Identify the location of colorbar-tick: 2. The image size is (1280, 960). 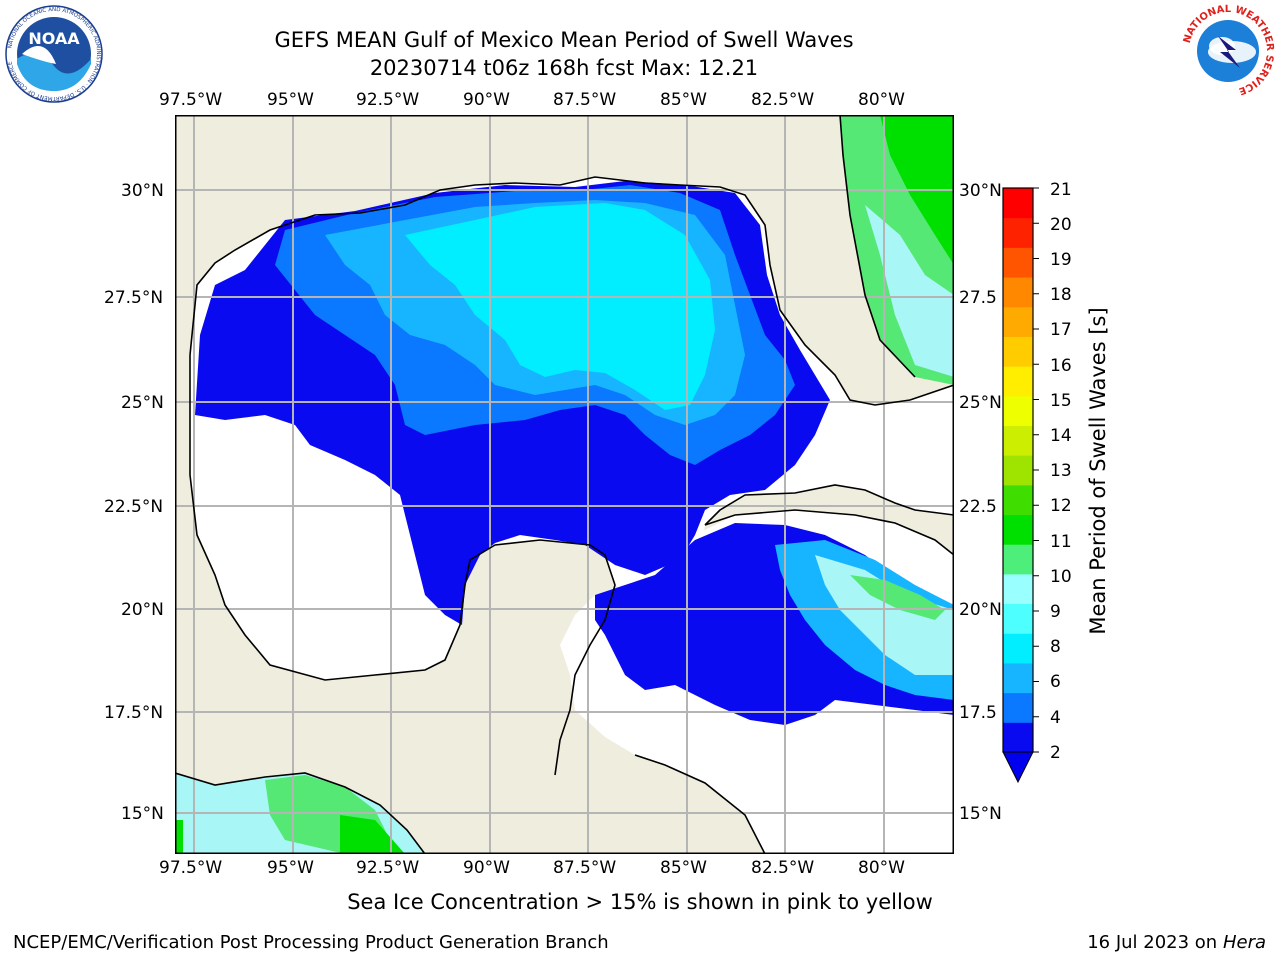
(1055, 753).